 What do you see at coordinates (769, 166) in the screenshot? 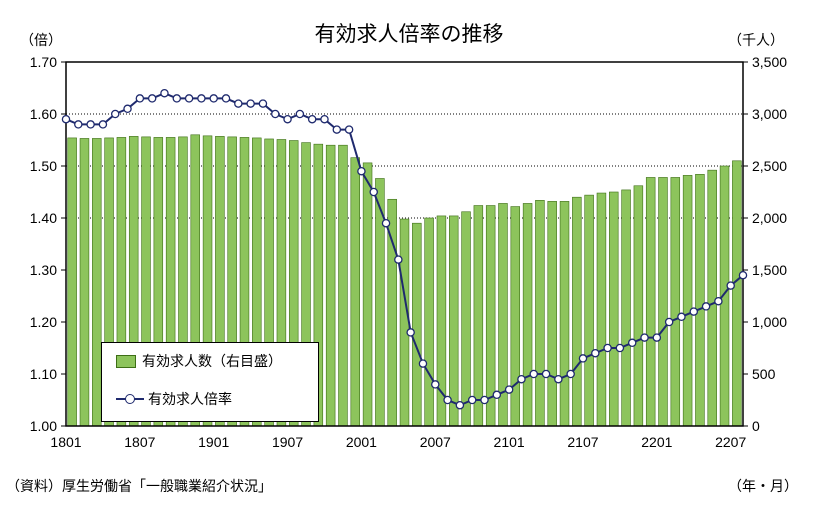
I see `y-right-tick-label: 2,500` at bounding box center [769, 166].